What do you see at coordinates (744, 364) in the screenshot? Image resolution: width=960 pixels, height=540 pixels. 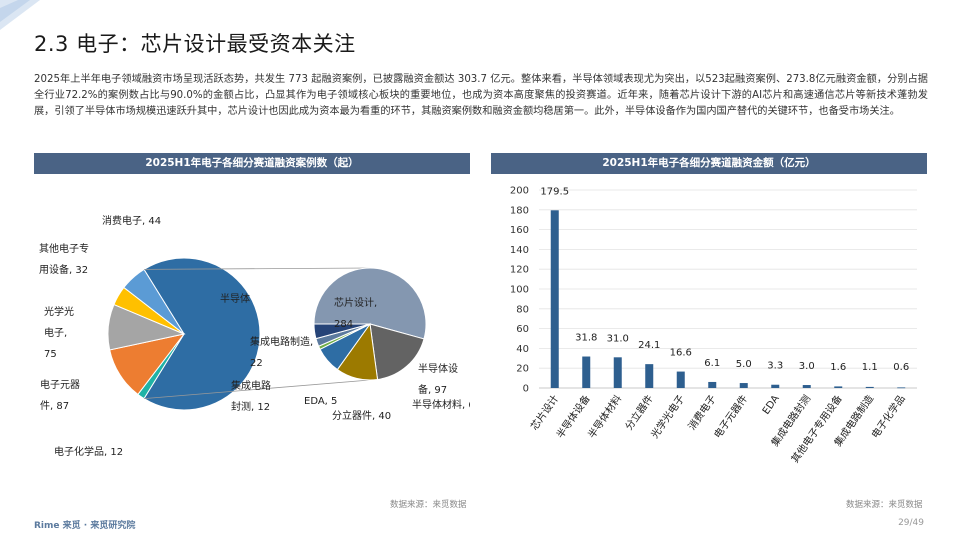 I see `bar-value-label-6: 5.0` at bounding box center [744, 364].